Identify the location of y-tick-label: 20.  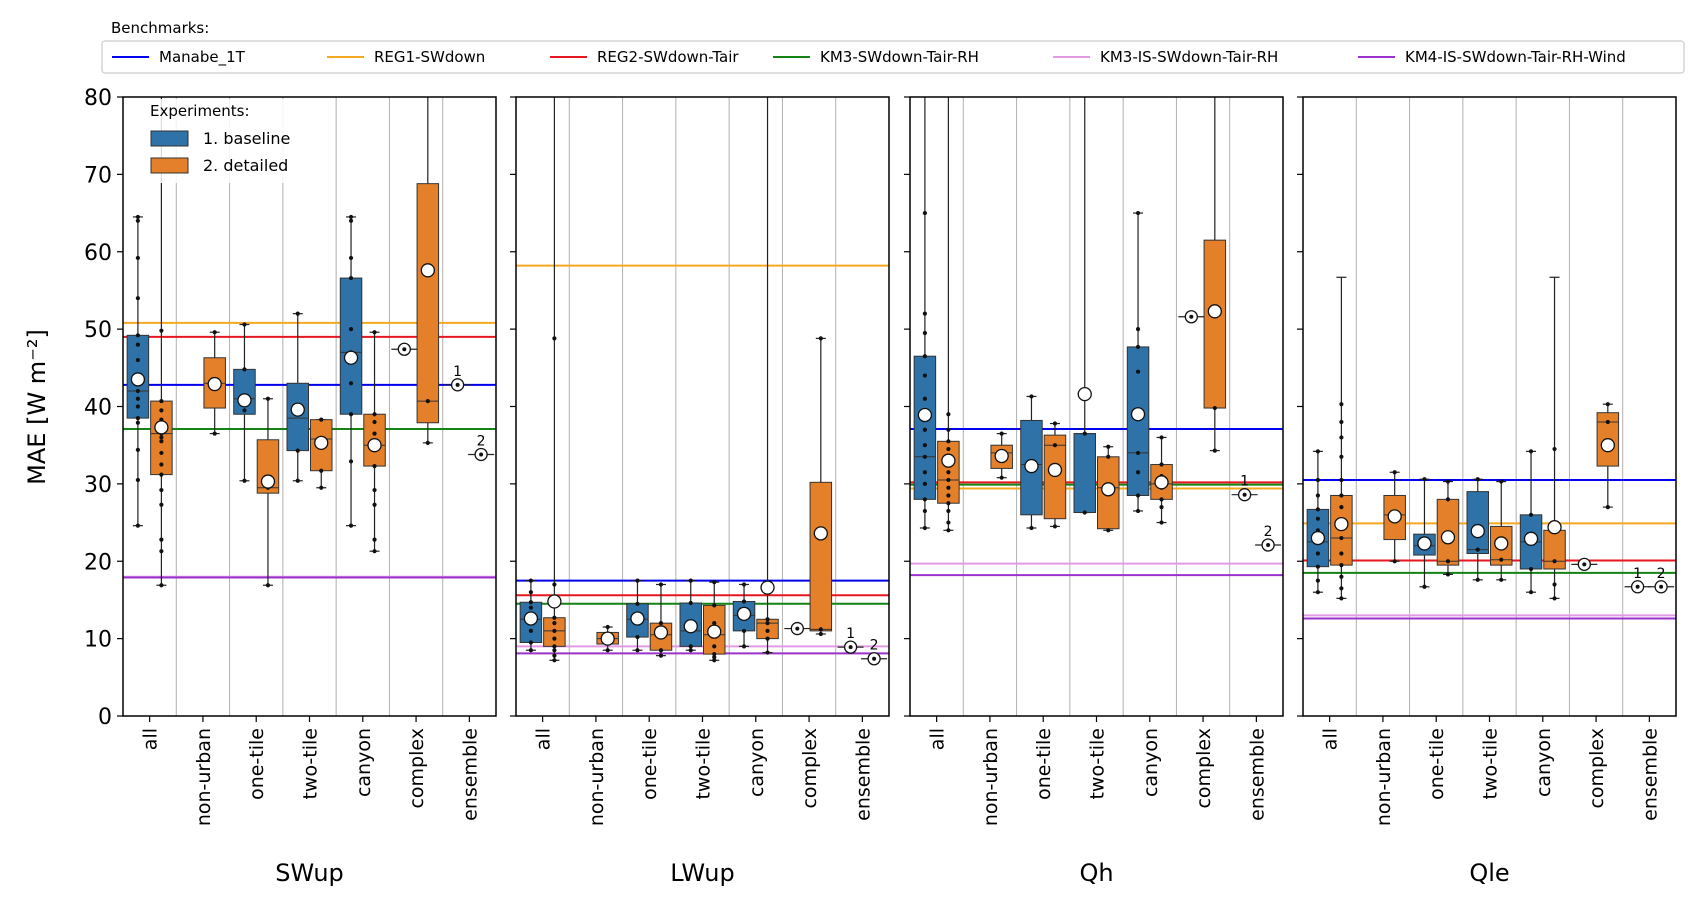
(98, 562).